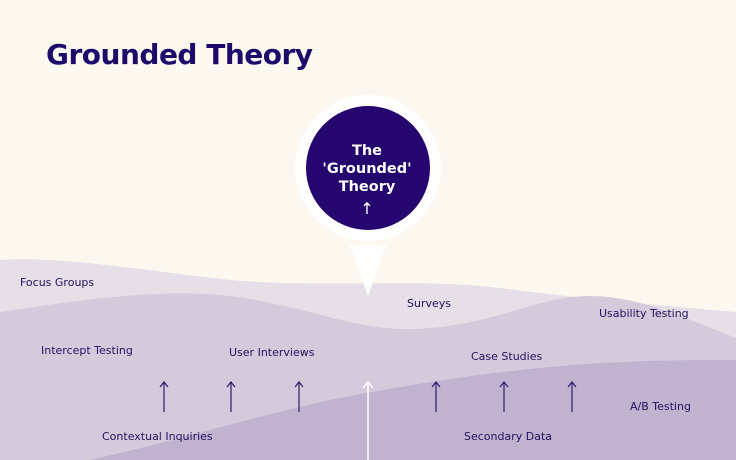 This screenshot has height=460, width=736. I want to click on arrows-group, so click(368, 396).